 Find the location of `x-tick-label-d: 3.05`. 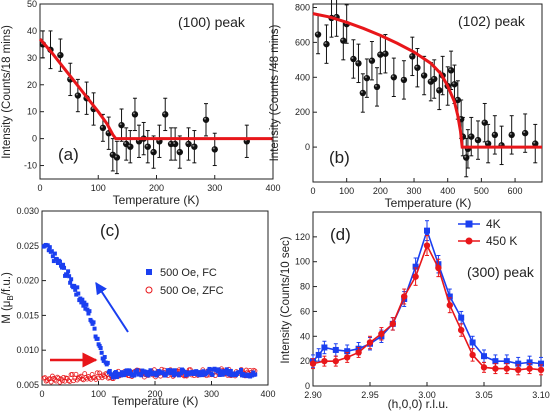

x-tick-label-d: 3.05 is located at coordinates (484, 395).